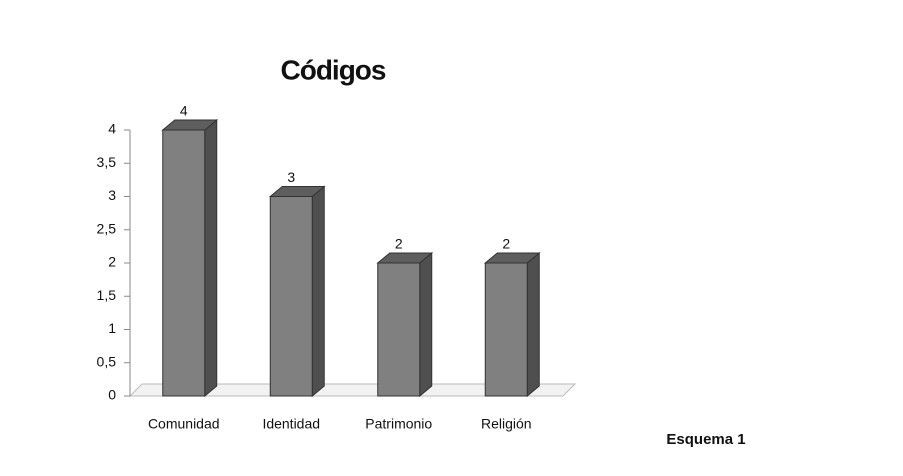 The height and width of the screenshot is (476, 903). Describe the element at coordinates (291, 424) in the screenshot. I see `x-tick-label: Identidad` at that location.